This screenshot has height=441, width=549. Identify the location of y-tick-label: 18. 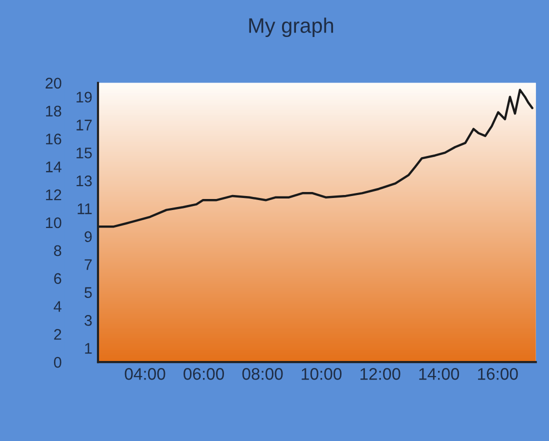
(54, 111).